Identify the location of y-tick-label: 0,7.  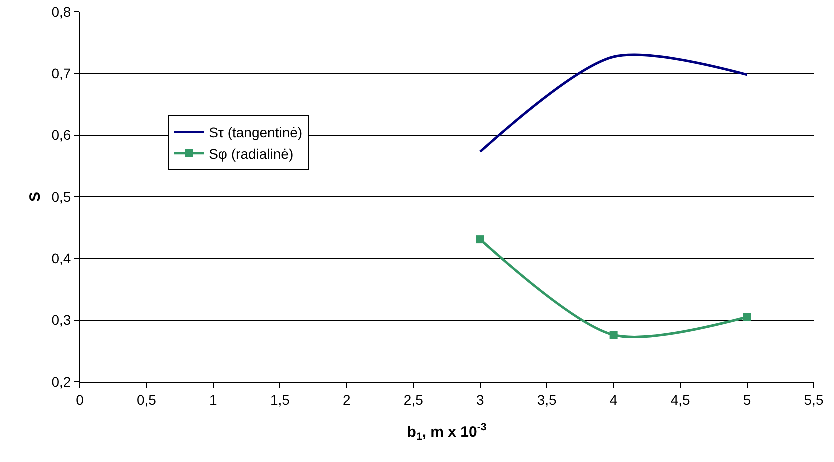
(62, 74).